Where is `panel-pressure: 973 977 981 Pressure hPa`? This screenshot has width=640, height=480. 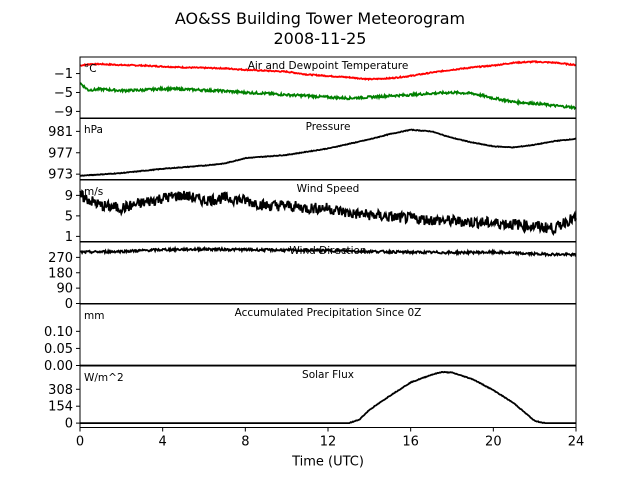
panel-pressure: 973 977 981 Pressure hPa is located at coordinates (312, 150).